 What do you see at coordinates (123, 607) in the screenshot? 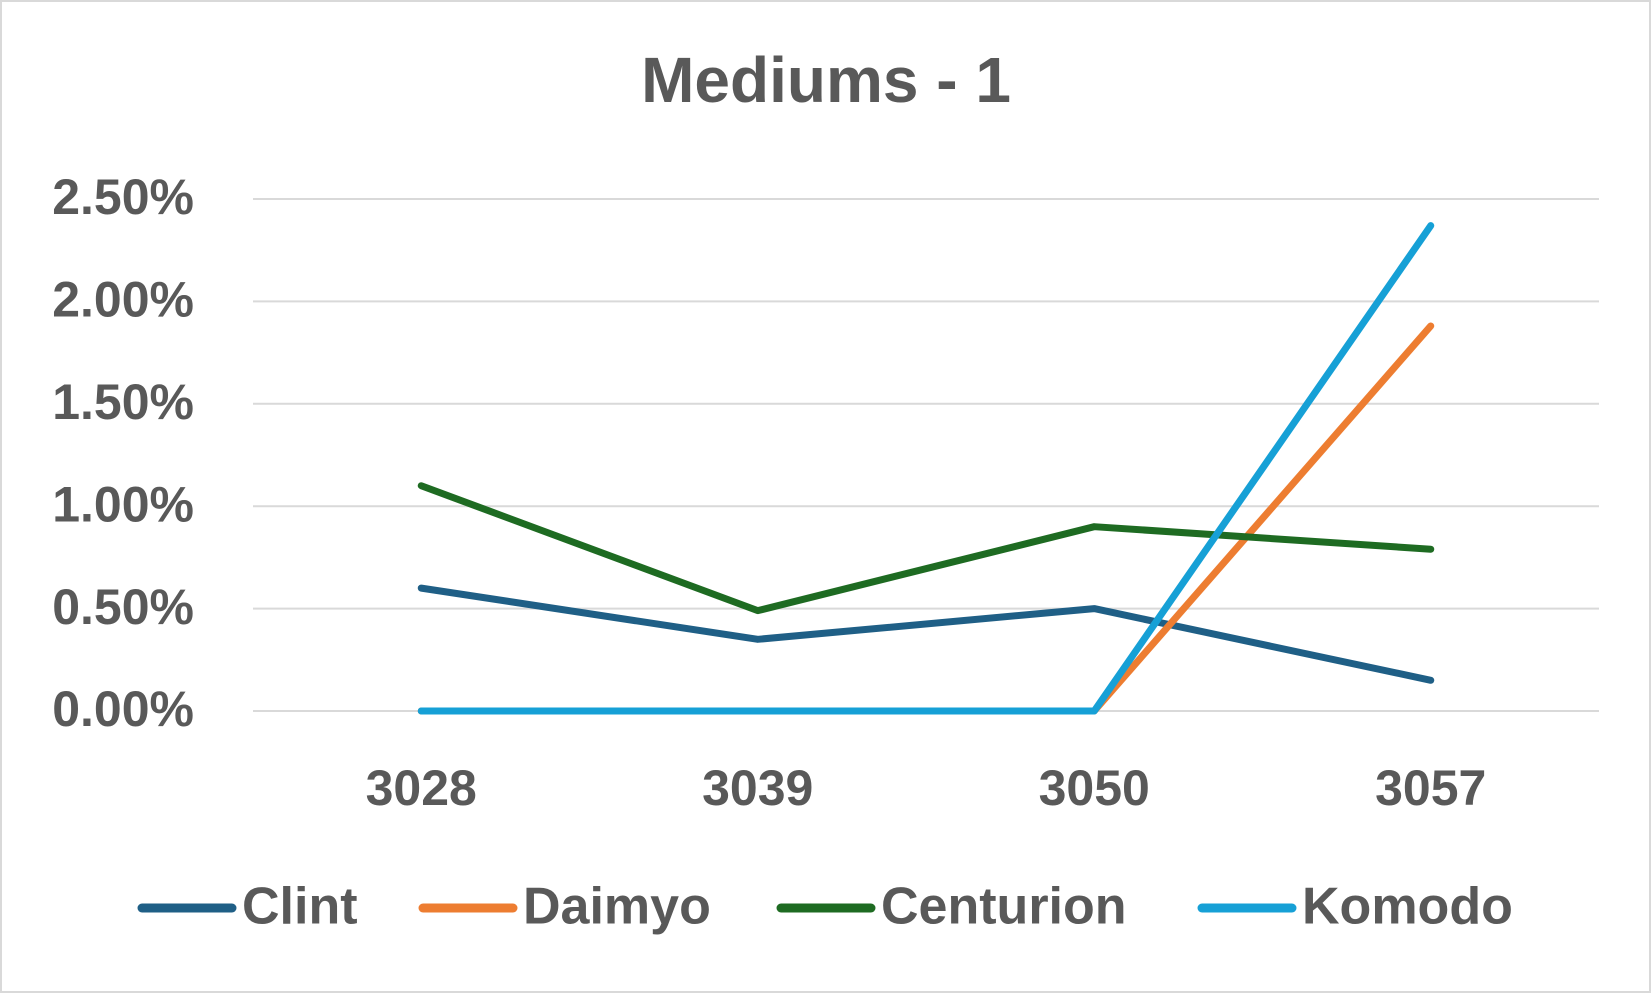
I see `y-tick-label: 0.50%` at bounding box center [123, 607].